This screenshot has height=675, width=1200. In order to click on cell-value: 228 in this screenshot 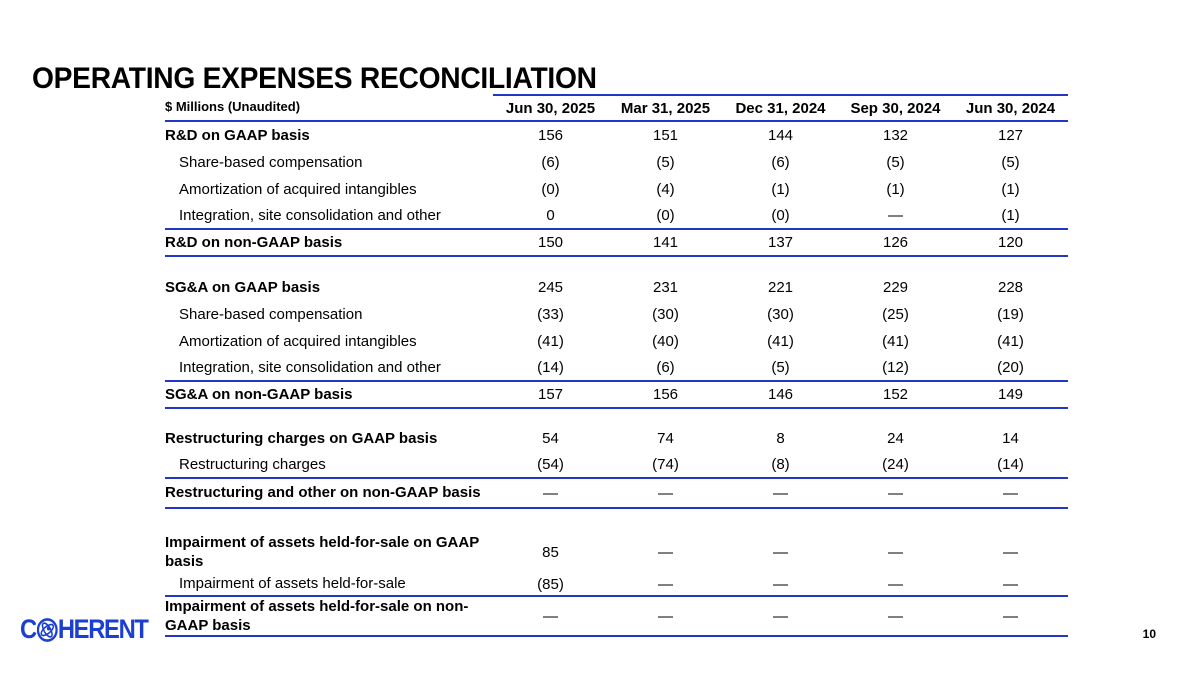, I will do `click(1010, 287)`.